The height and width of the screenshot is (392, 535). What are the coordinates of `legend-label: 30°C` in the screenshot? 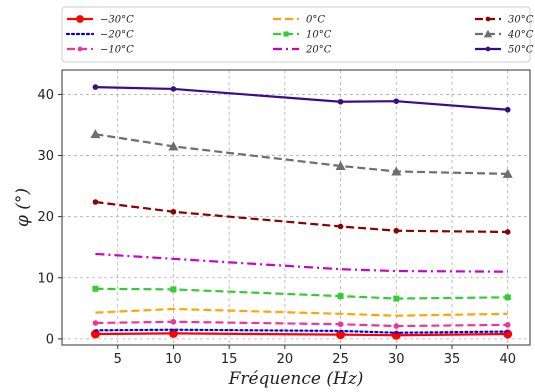 It's located at (521, 20).